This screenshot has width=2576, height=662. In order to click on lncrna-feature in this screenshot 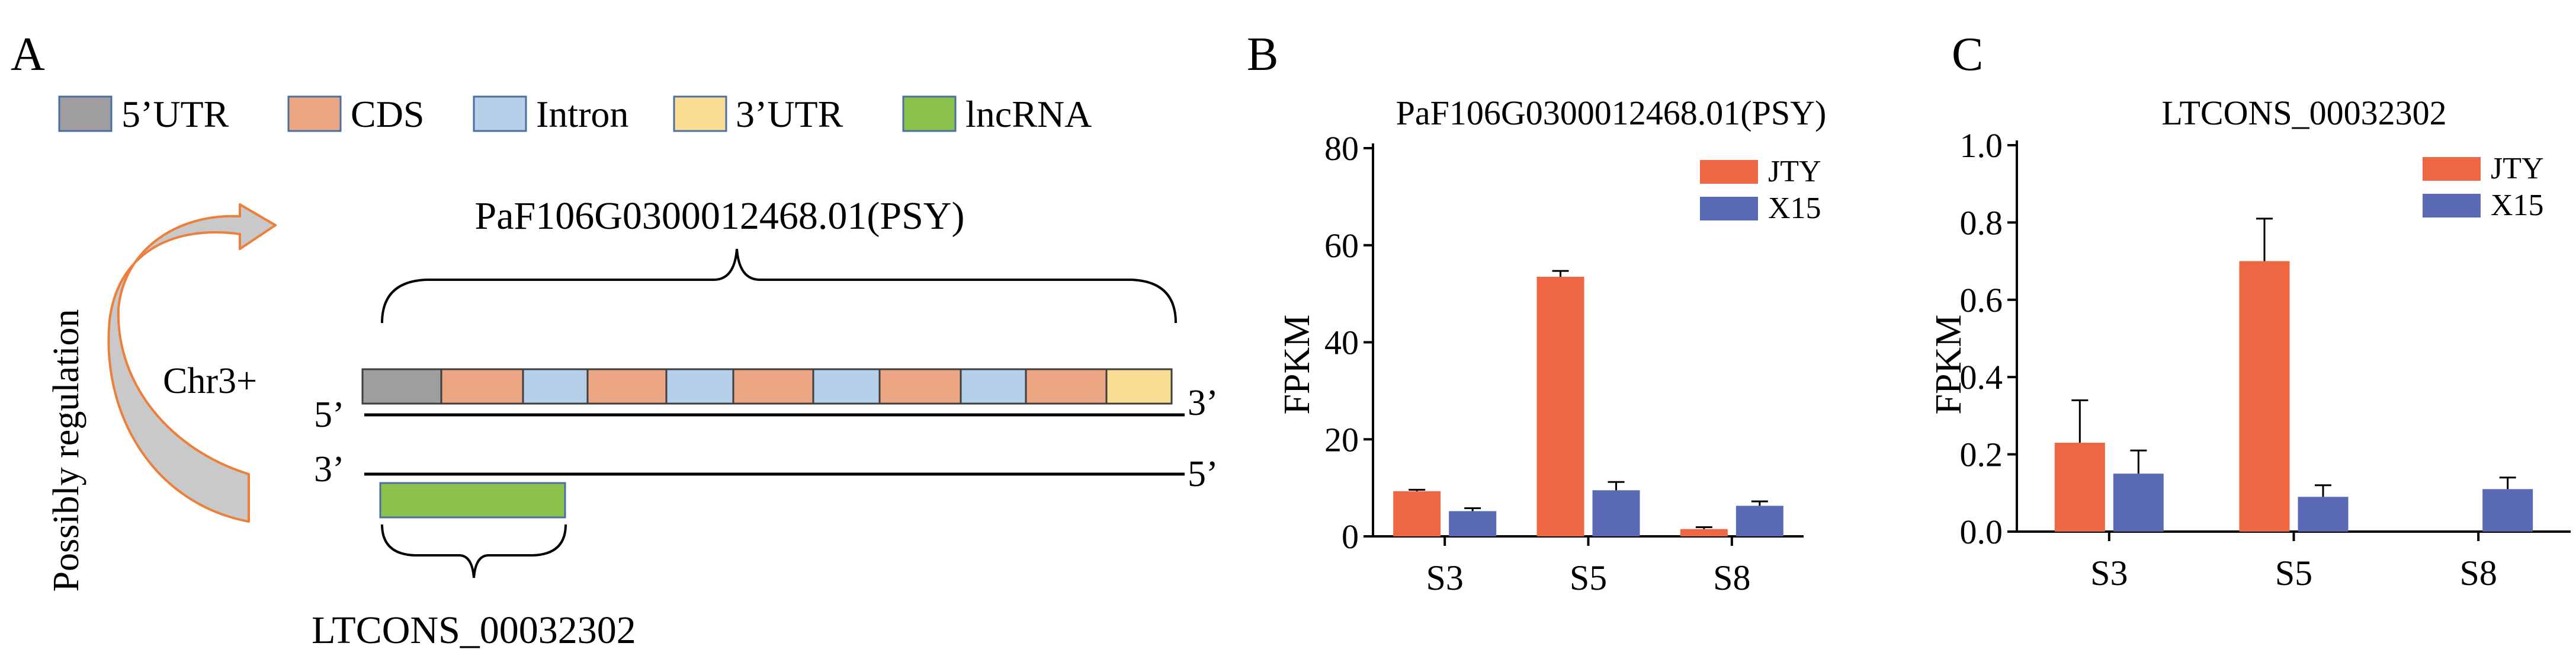, I will do `click(473, 500)`.